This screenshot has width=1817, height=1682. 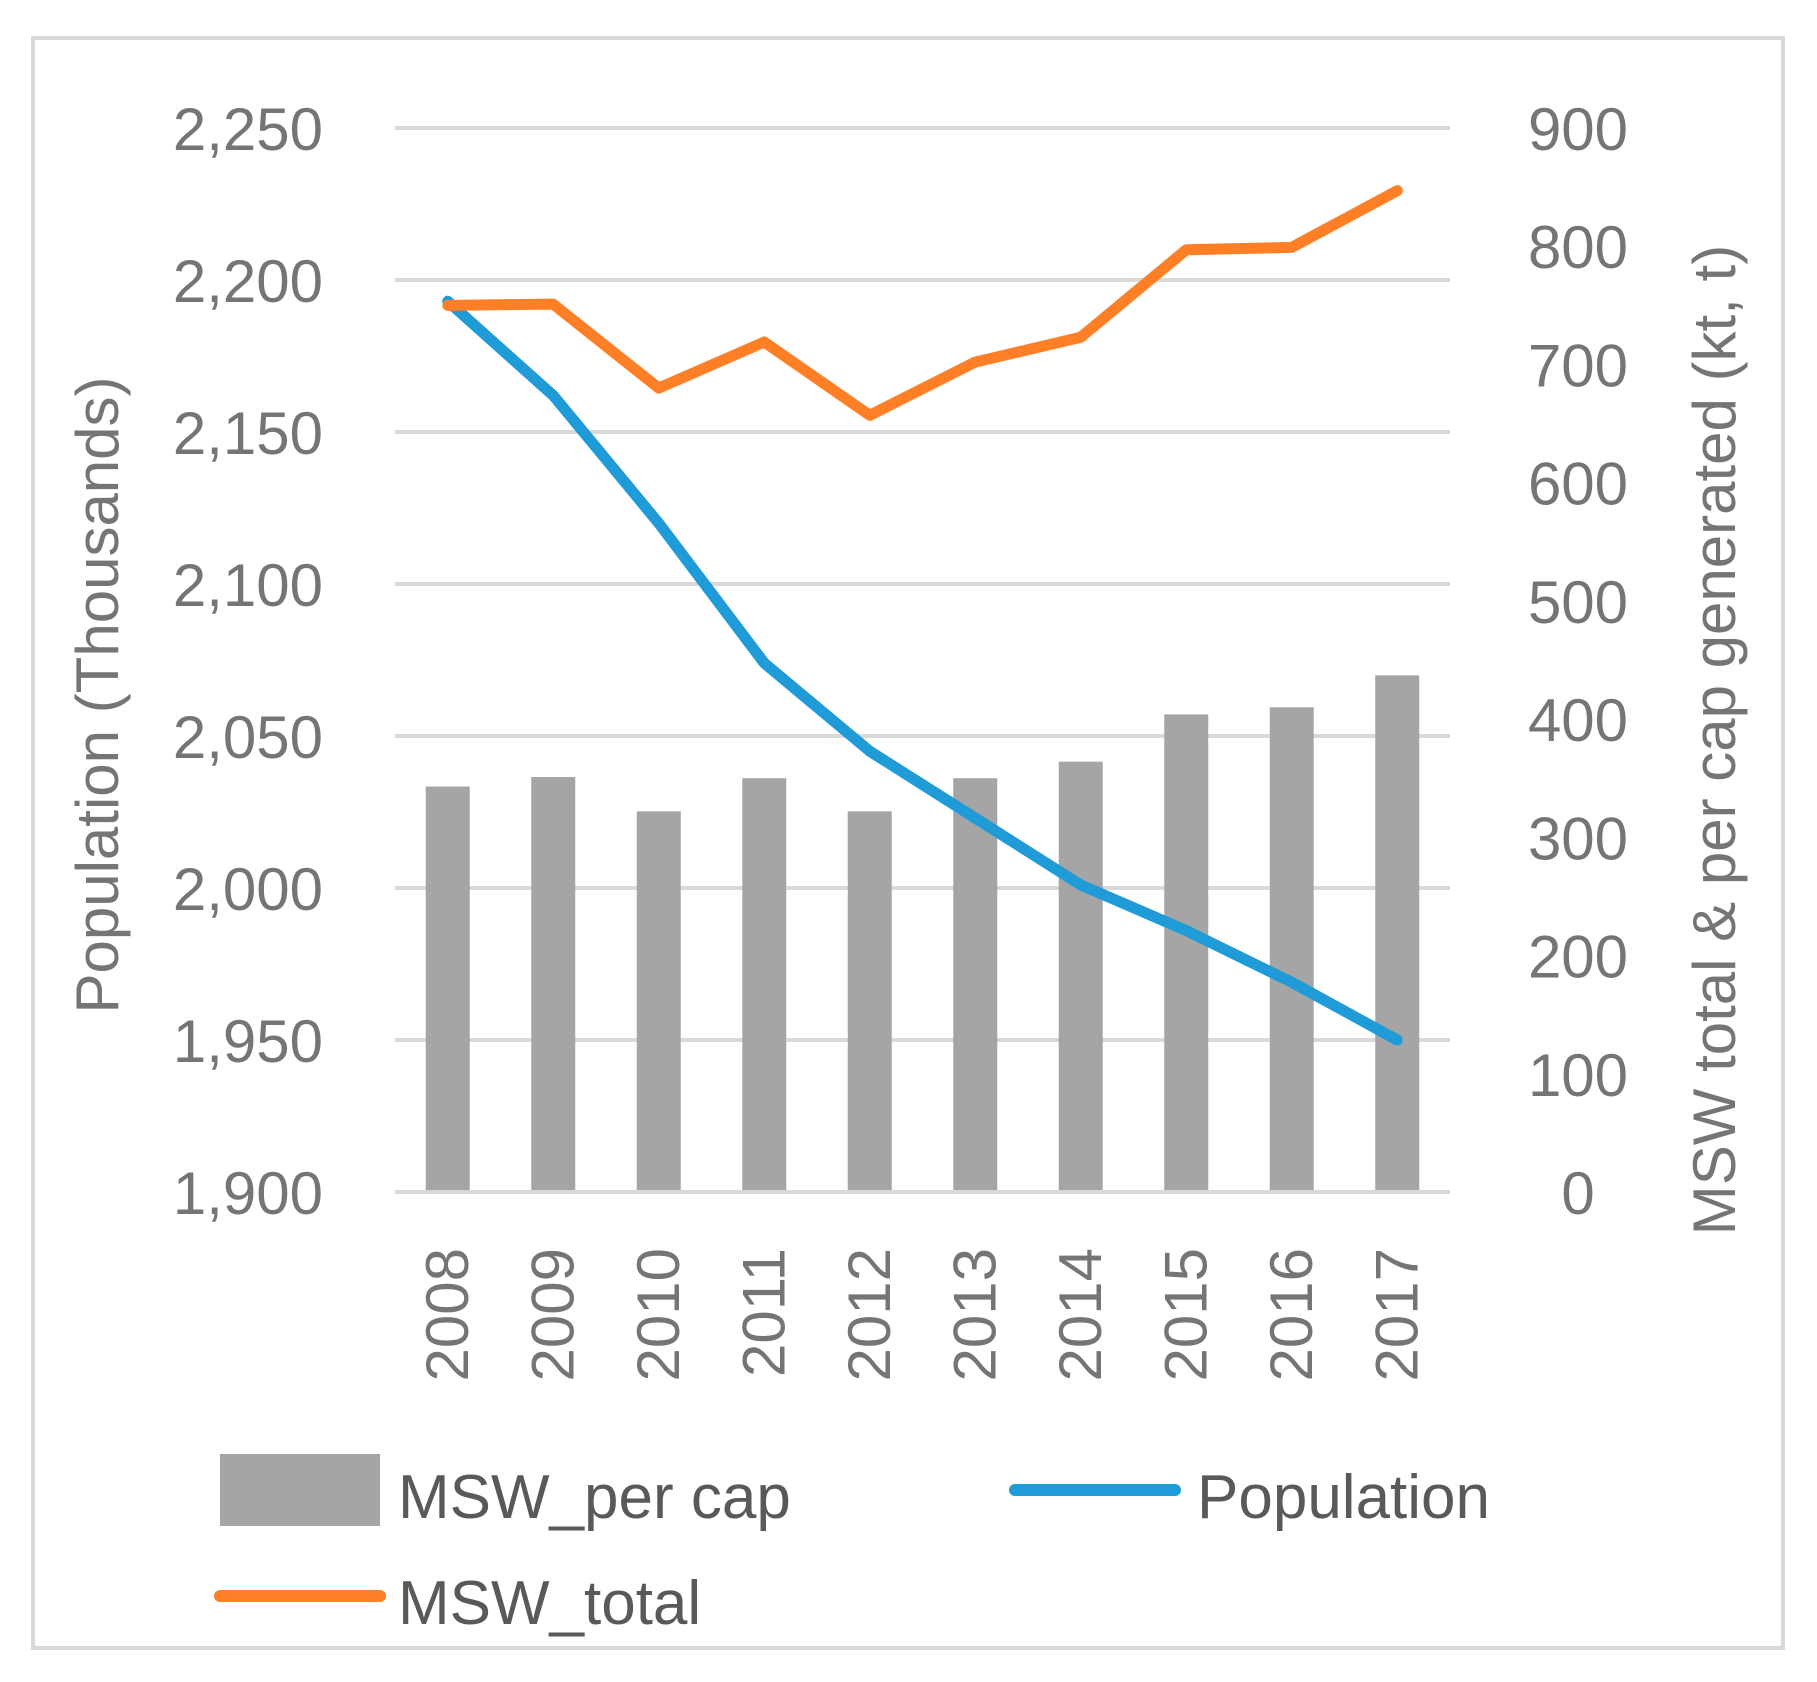 What do you see at coordinates (300, 1490) in the screenshot?
I see `legend-key-msw-per-cap` at bounding box center [300, 1490].